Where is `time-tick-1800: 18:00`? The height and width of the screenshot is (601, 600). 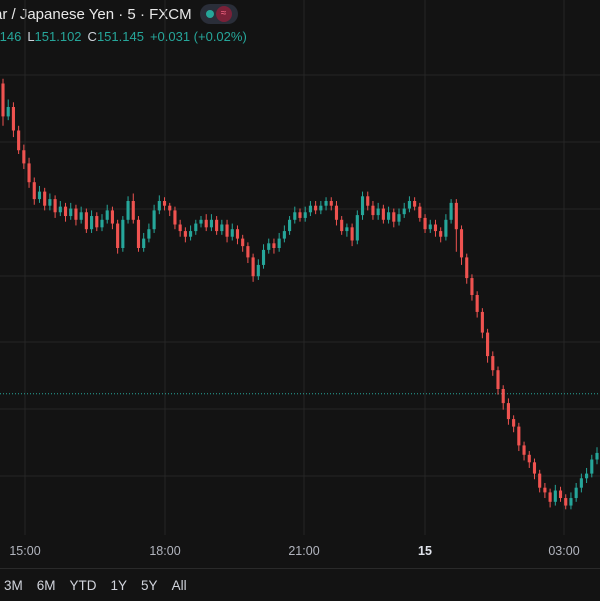 time-tick-1800: 18:00 is located at coordinates (165, 551).